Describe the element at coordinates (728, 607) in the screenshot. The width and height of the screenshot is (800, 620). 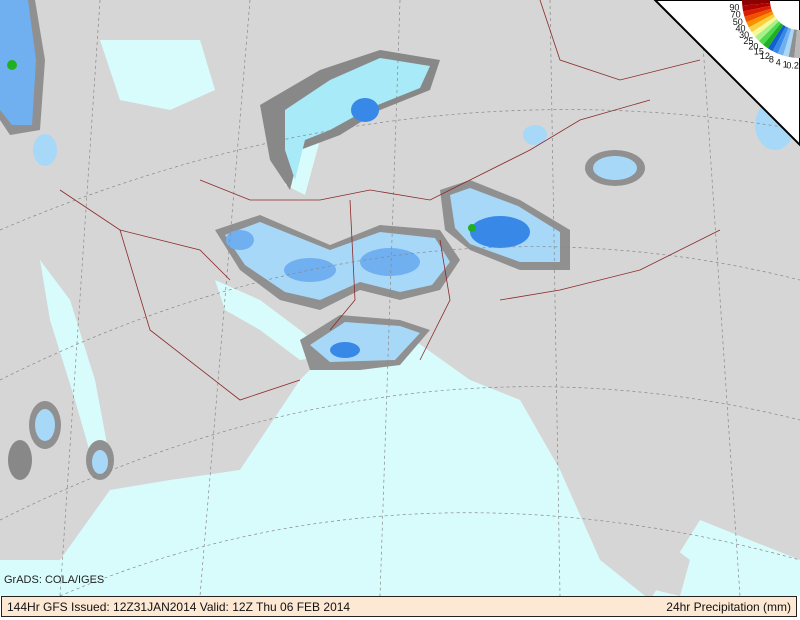
I see `field-title: 24hr Precipitation (mm)` at that location.